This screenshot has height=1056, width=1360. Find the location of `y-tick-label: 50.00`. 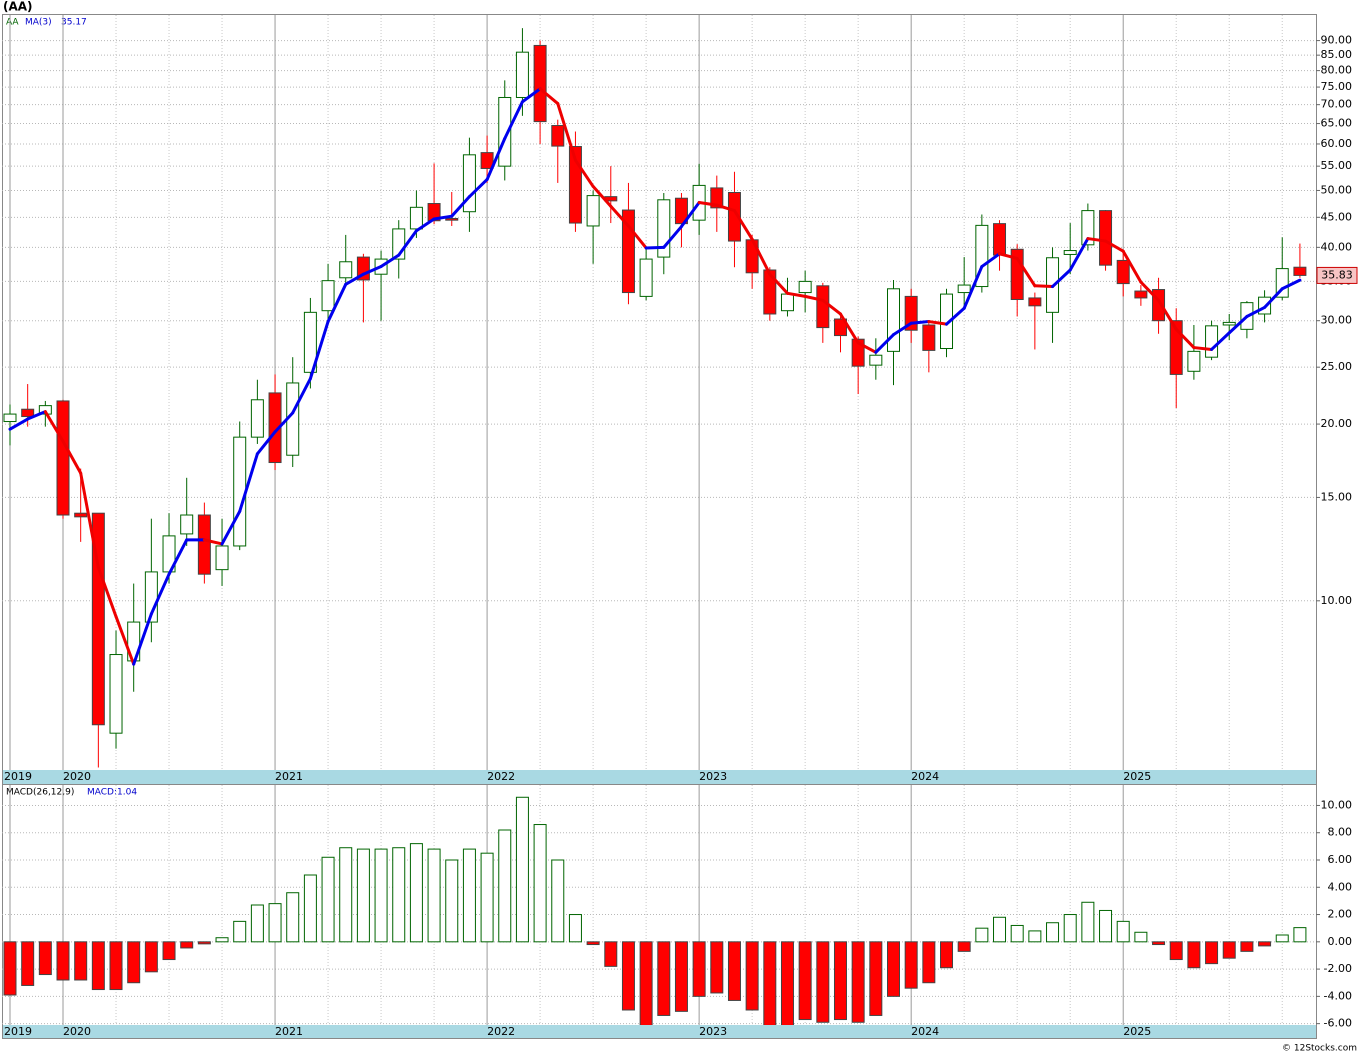

y-tick-label: 50.00 is located at coordinates (1337, 189).